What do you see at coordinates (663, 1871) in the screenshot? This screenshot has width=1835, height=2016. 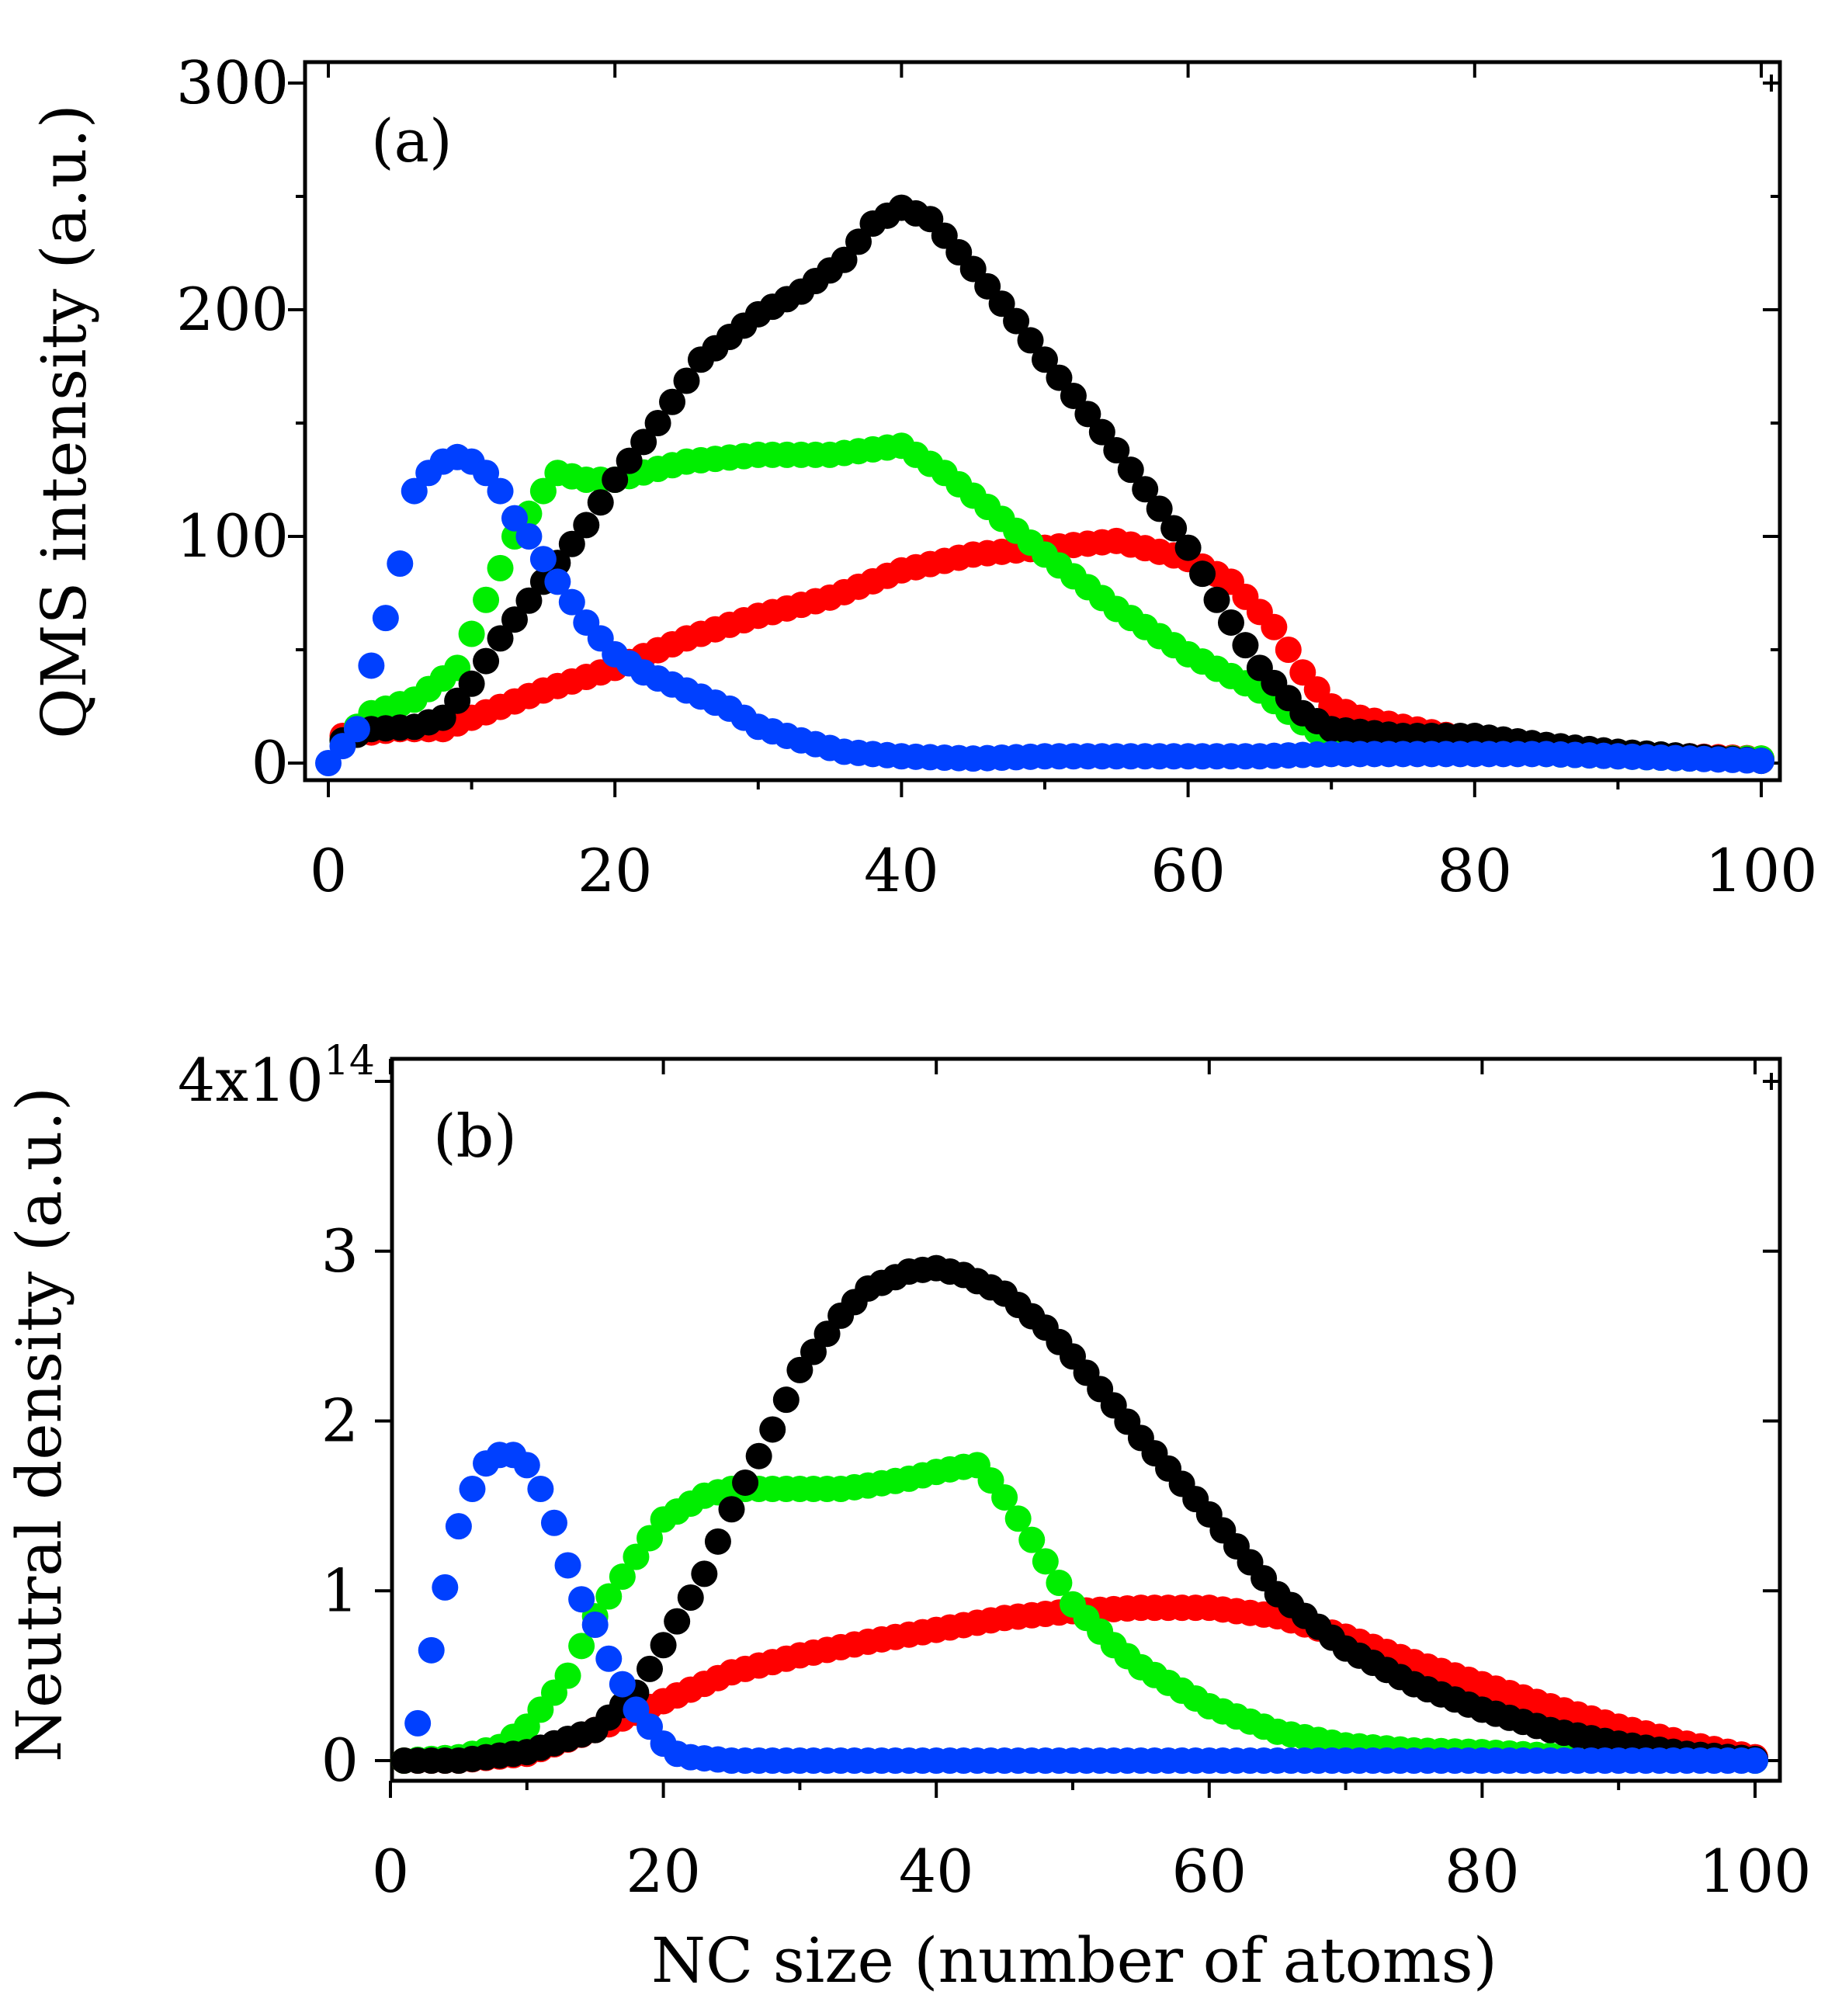 I see `panel-b-x-tick-label: 20` at bounding box center [663, 1871].